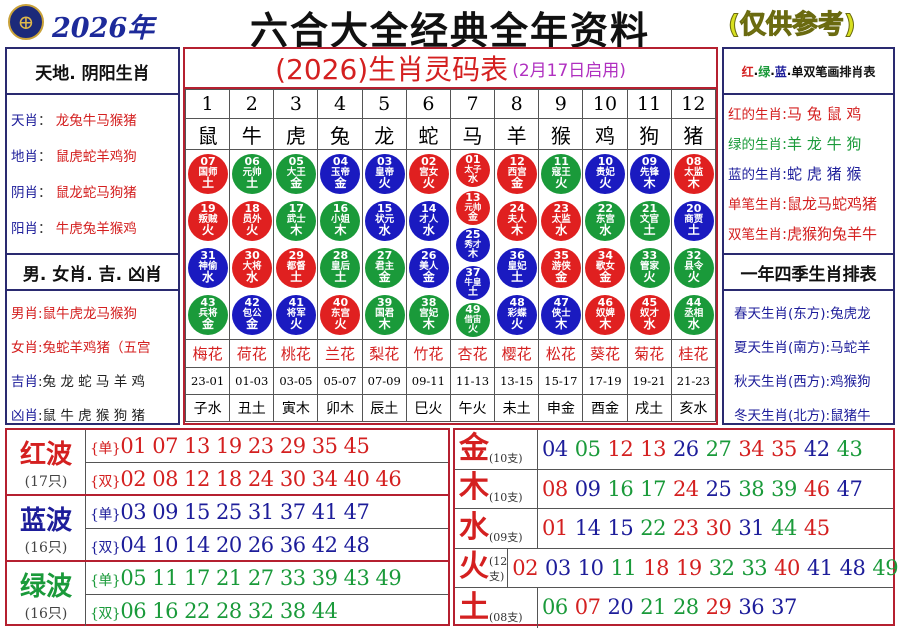 The height and width of the screenshot is (633, 900). What do you see at coordinates (92, 348) in the screenshot?
I see `list-item: 女肖:兔蛇羊鸡猪（五宫` at bounding box center [92, 348].